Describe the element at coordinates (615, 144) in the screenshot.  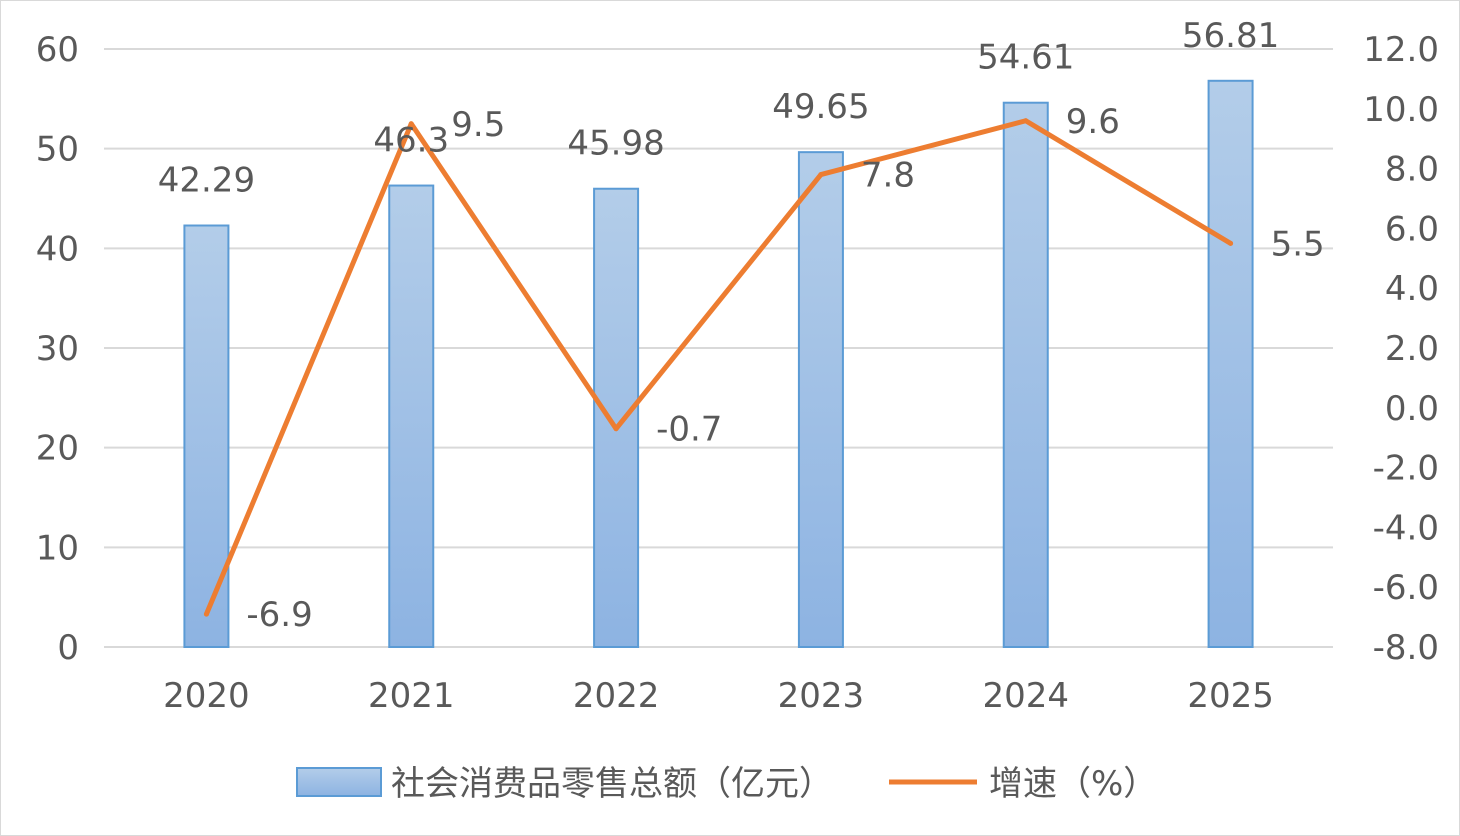
I see `bar-data-label: 45.98` at that location.